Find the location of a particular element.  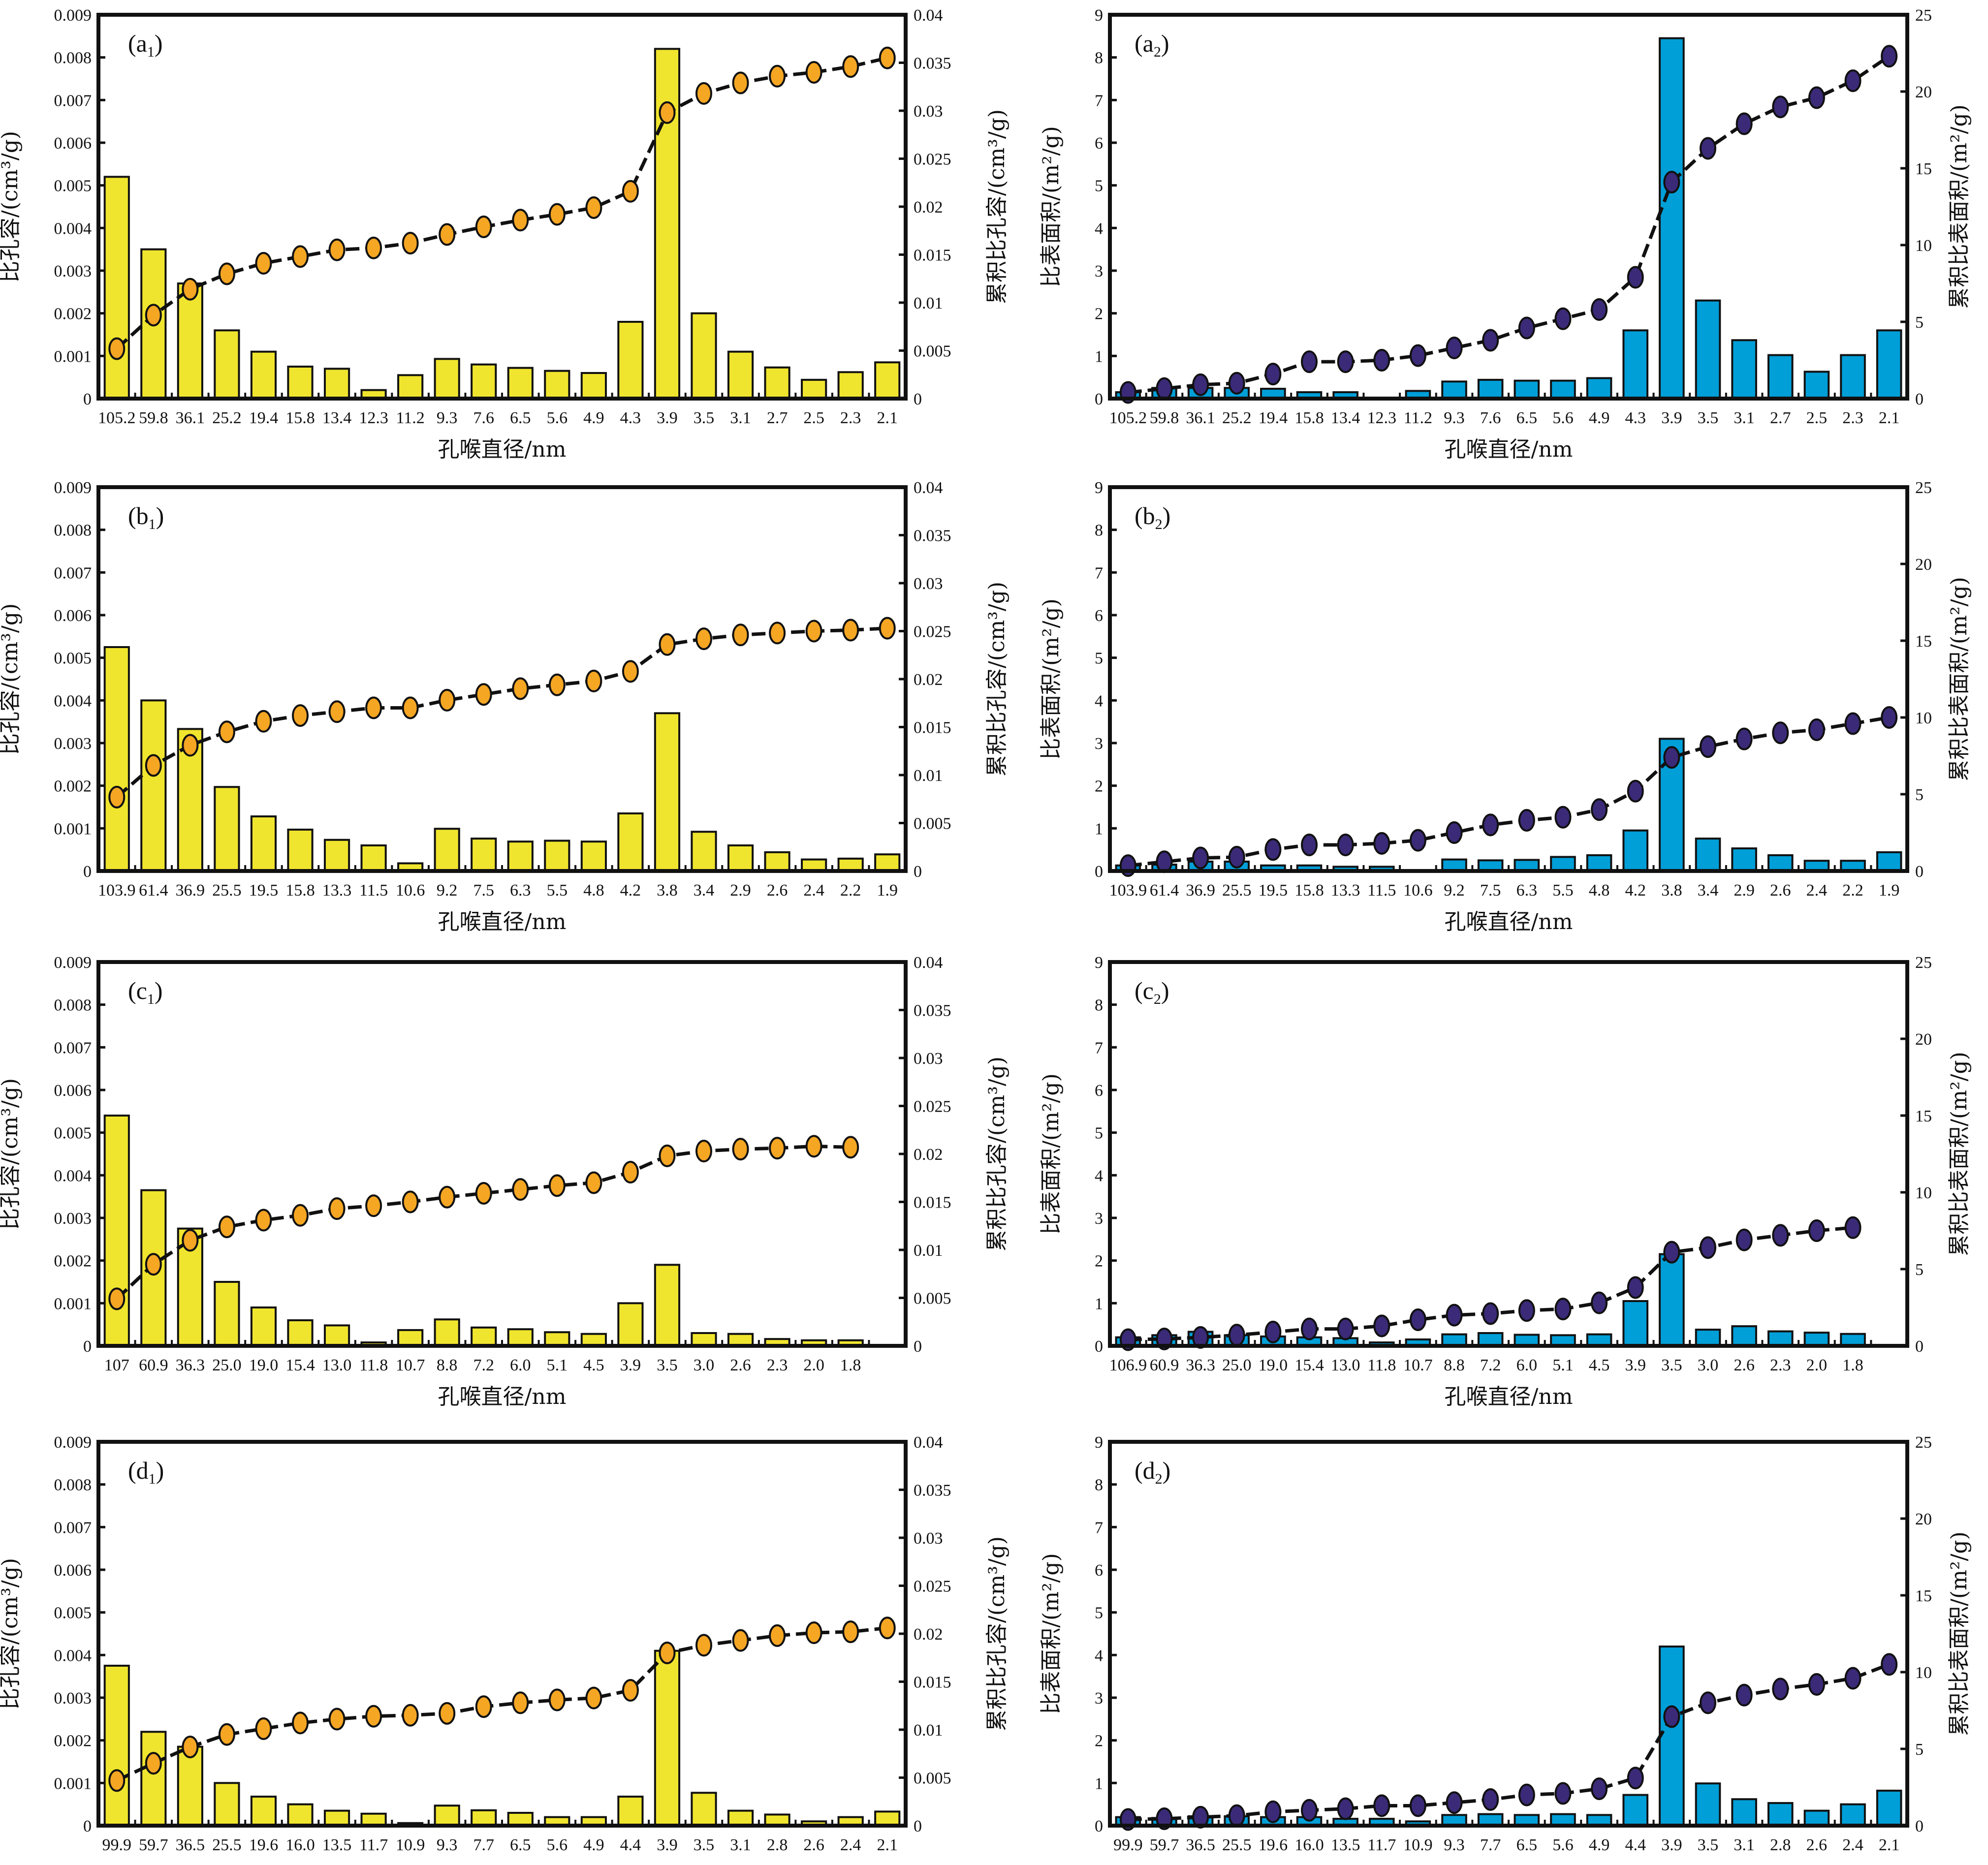

x-tick-label: 2.9 is located at coordinates (740, 890).